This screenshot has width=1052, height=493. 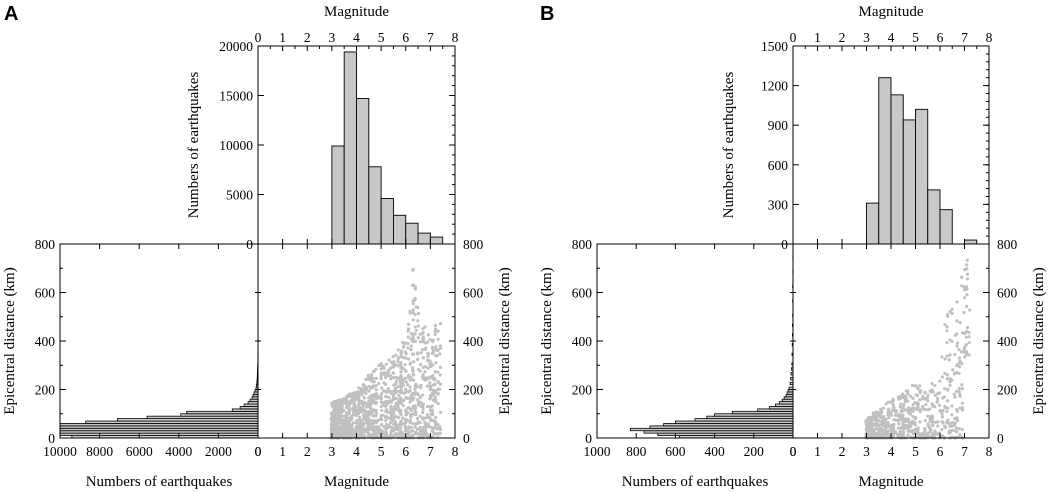 I want to click on distance-tick-label: 600, so click(x=582, y=293).